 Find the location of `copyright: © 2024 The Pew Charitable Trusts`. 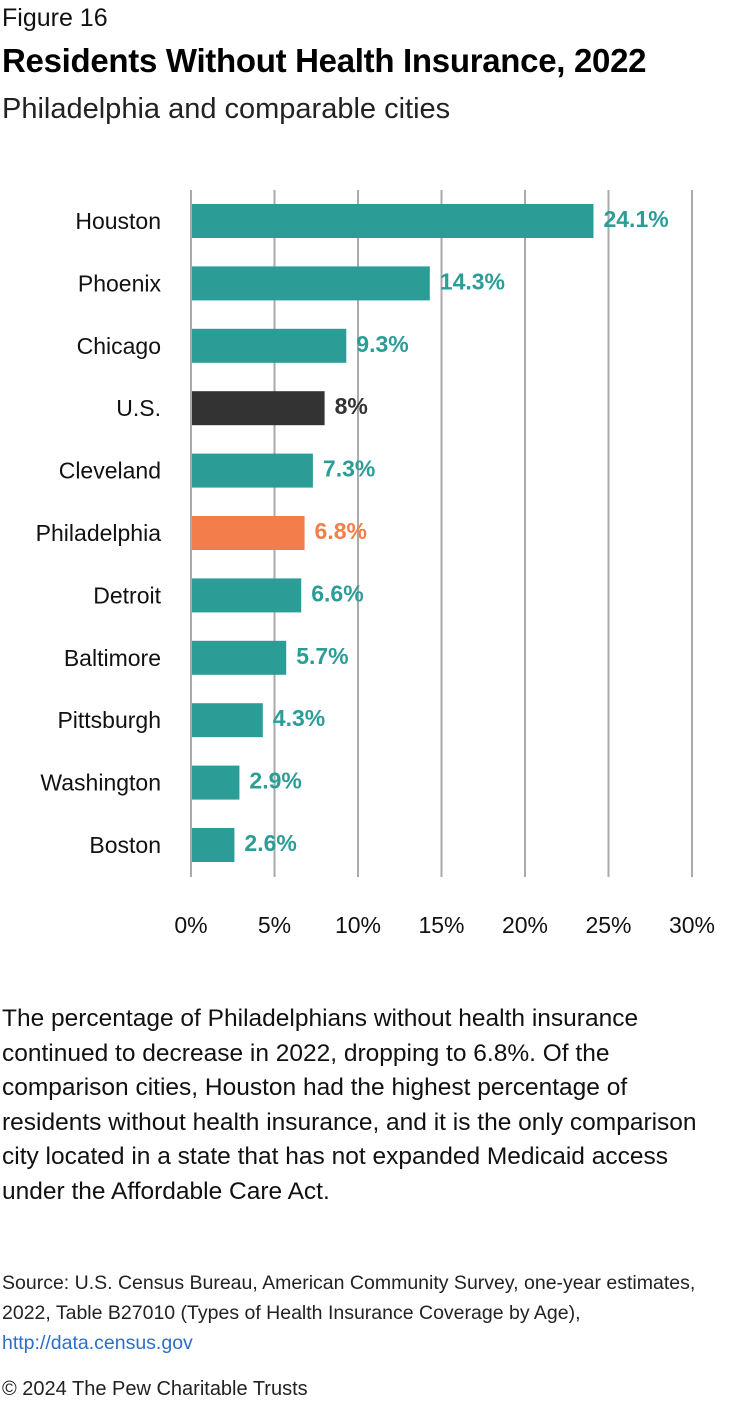

copyright: © 2024 The Pew Charitable Trusts is located at coordinates (155, 1389).